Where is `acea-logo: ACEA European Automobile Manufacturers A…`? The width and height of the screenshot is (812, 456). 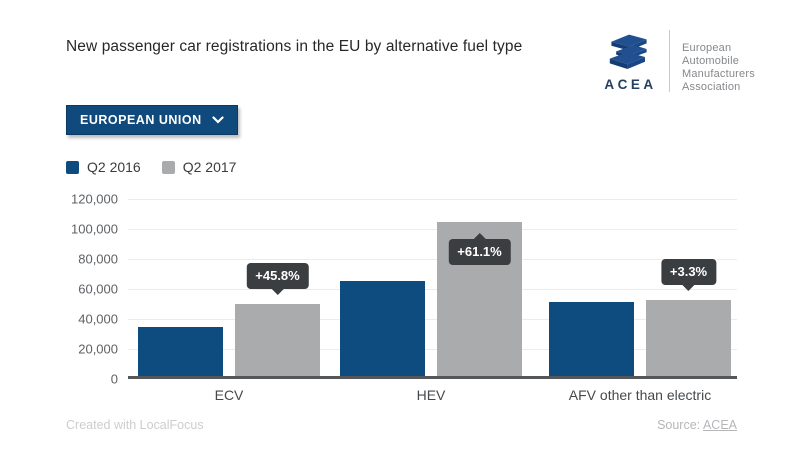
acea-logo: ACEA European Automobile Manufacturers A… is located at coordinates (677, 60).